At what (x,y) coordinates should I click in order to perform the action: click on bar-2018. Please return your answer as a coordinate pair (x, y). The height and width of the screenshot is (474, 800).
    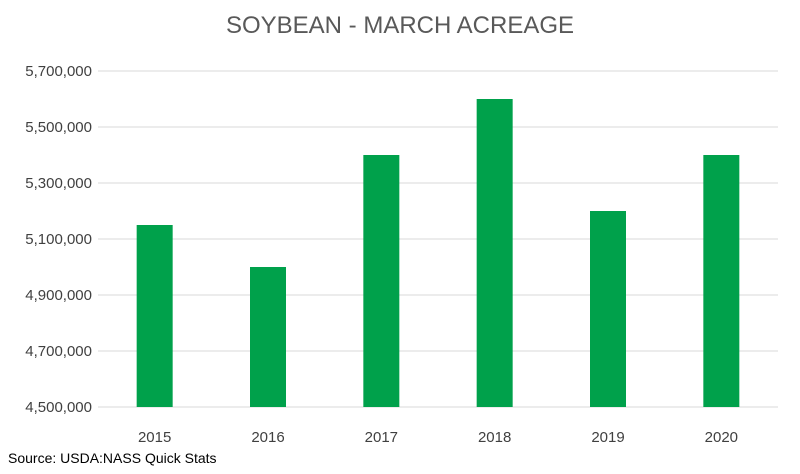
    Looking at the image, I should click on (494, 253).